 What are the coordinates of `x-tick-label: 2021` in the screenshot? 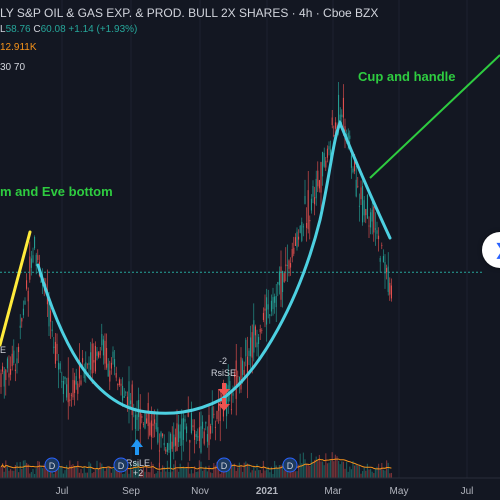 It's located at (267, 491).